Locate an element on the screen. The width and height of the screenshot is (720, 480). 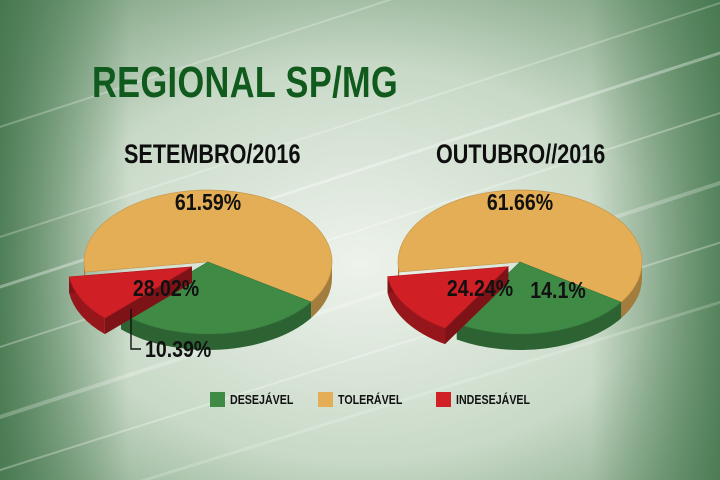
pie-setembro: 61.59% 28.02% 10.39% is located at coordinates (200, 276).